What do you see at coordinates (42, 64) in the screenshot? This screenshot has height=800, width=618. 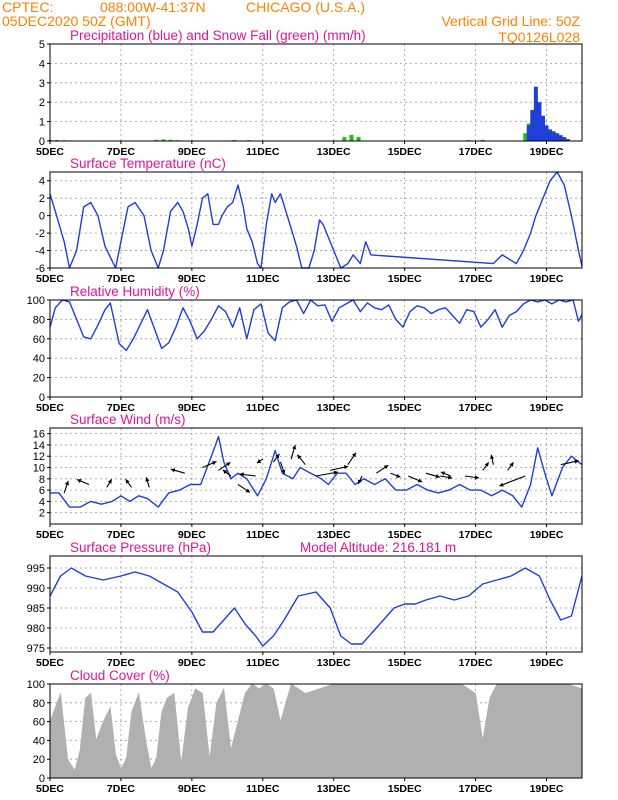 I see `panel-1-ytick-label: 4` at bounding box center [42, 64].